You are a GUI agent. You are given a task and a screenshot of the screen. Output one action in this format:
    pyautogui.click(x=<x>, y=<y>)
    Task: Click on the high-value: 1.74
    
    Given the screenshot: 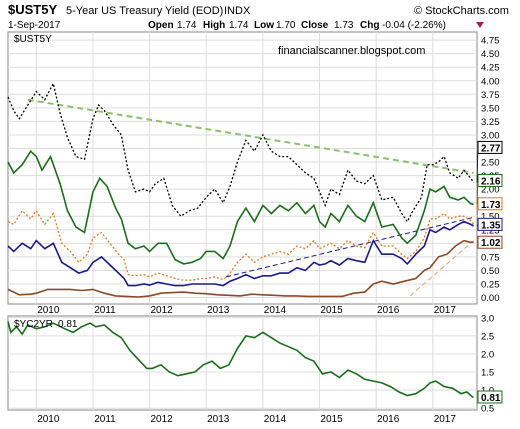 What is the action you would take?
    pyautogui.click(x=239, y=25)
    